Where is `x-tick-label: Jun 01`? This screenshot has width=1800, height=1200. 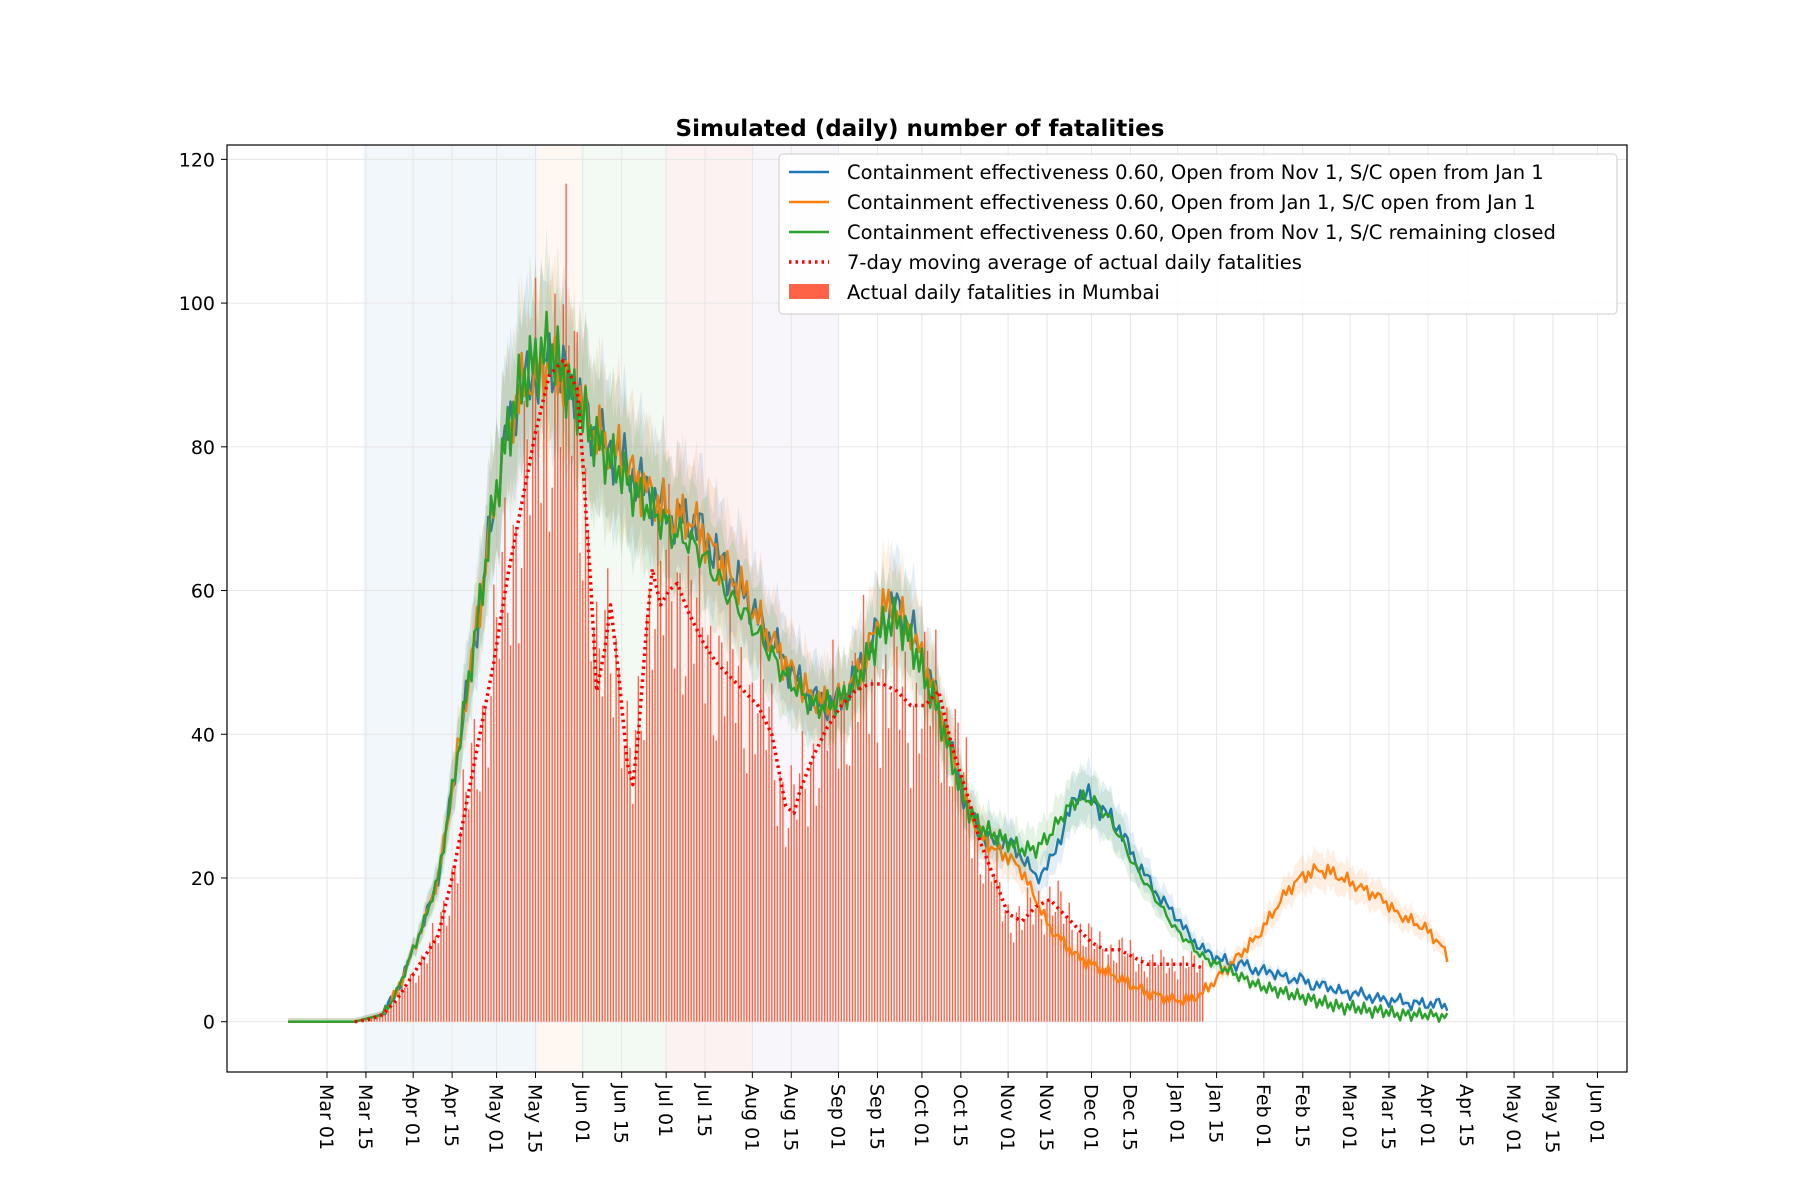 x-tick-label: Jun 01 is located at coordinates (582, 1113).